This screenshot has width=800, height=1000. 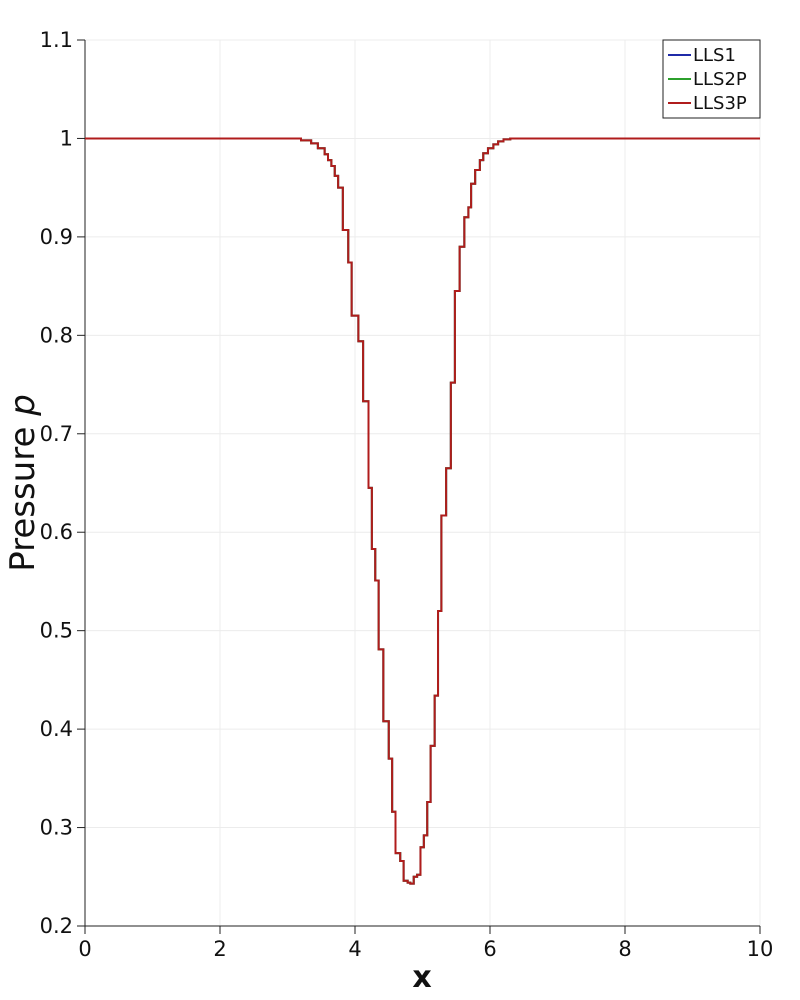 I want to click on y-tick-label: 0.7, so click(x=56, y=434).